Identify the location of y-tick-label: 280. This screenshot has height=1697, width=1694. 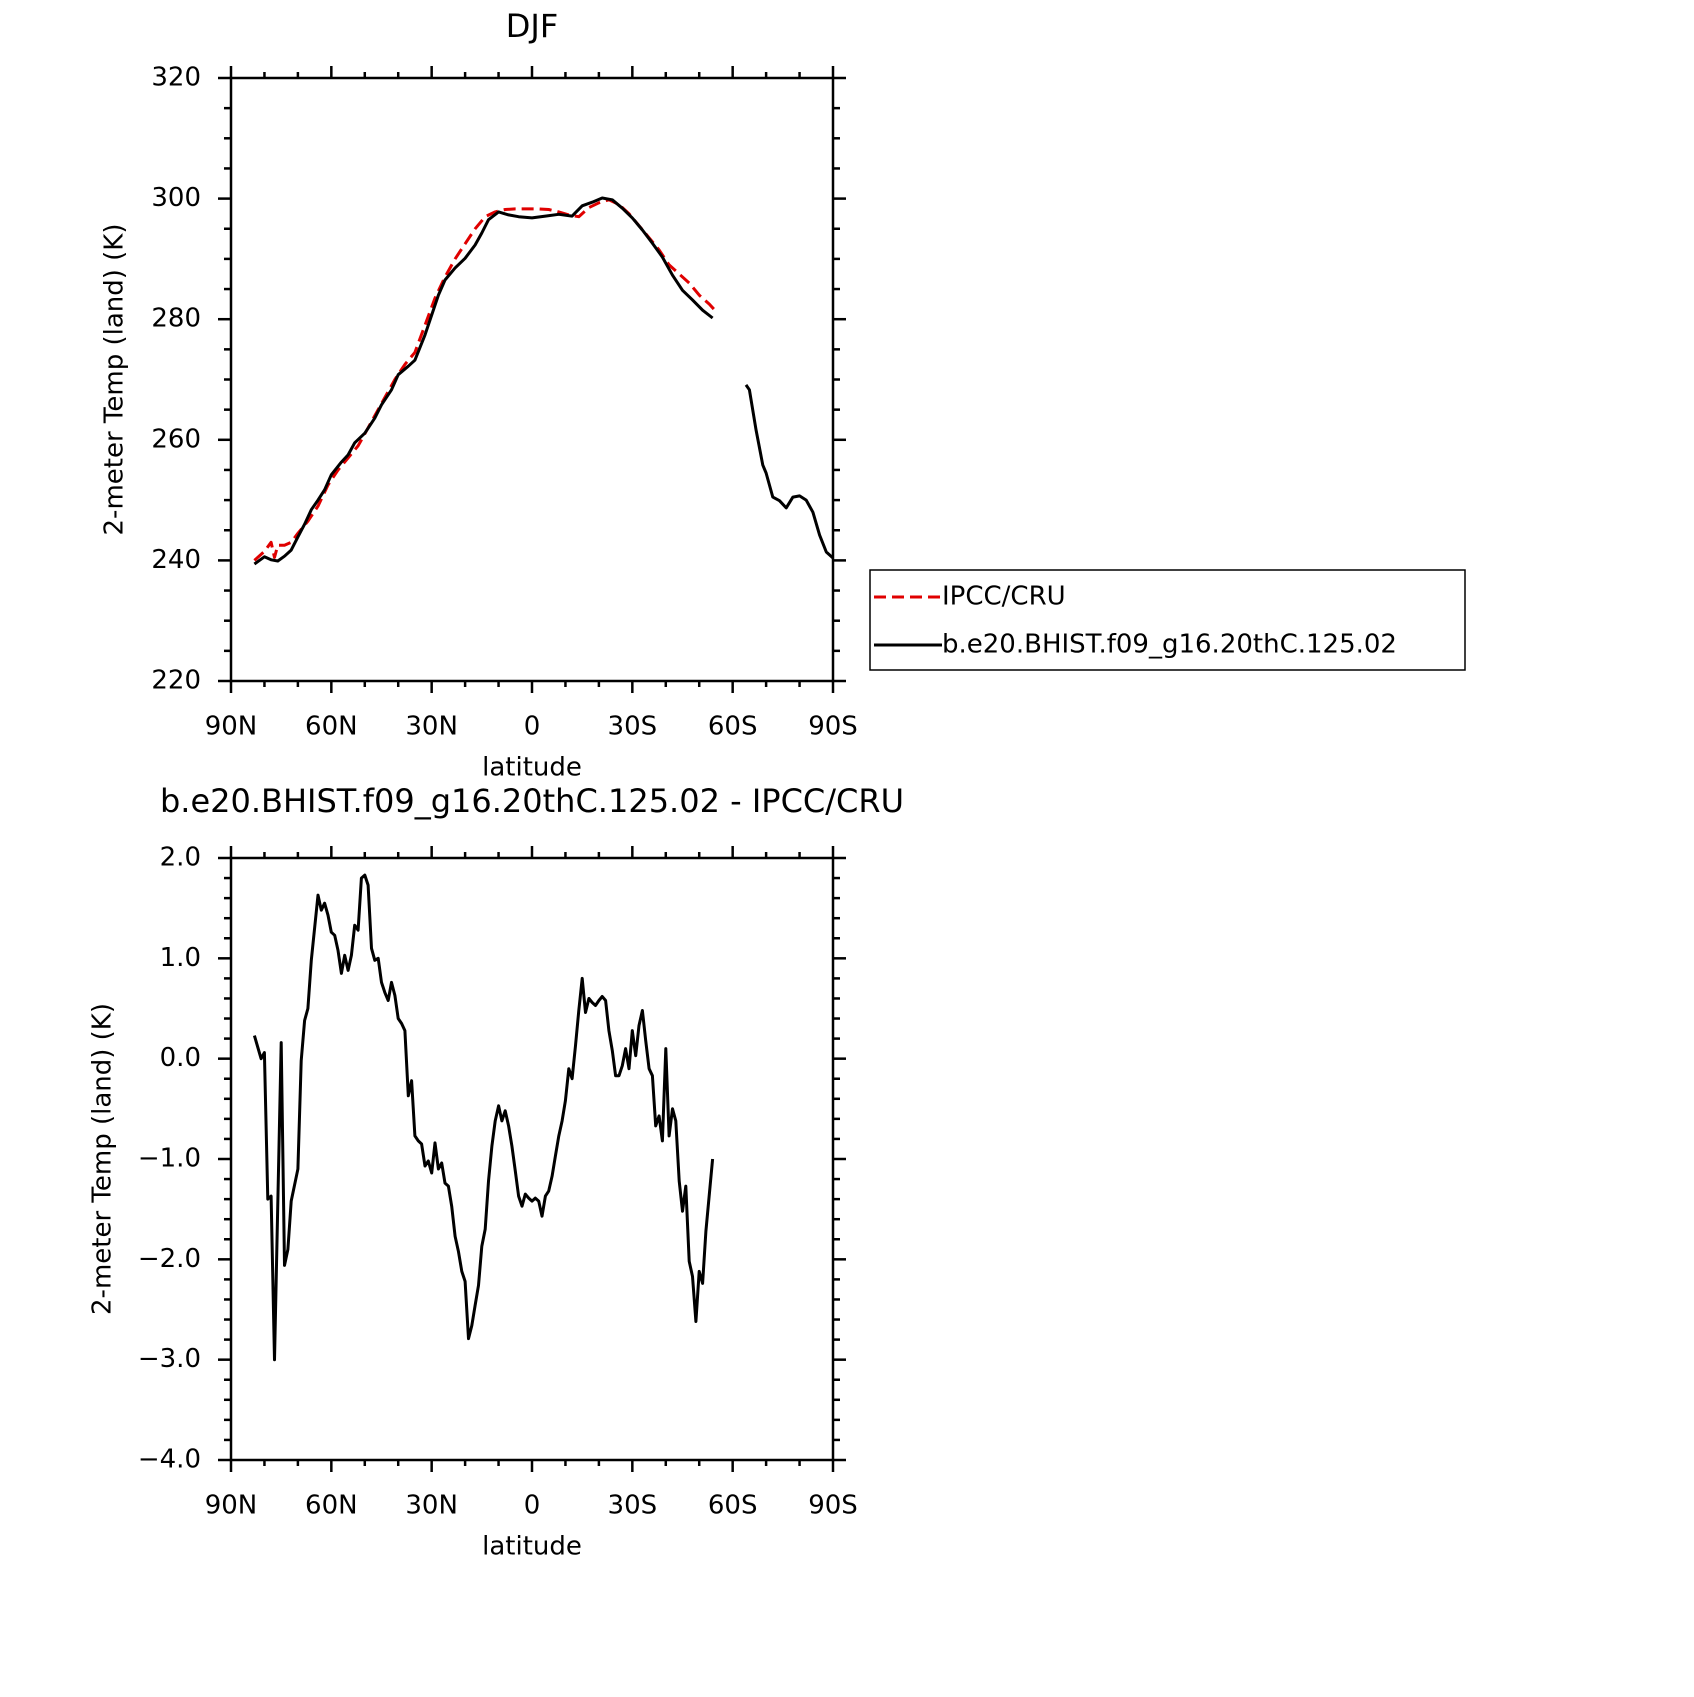
(176, 319).